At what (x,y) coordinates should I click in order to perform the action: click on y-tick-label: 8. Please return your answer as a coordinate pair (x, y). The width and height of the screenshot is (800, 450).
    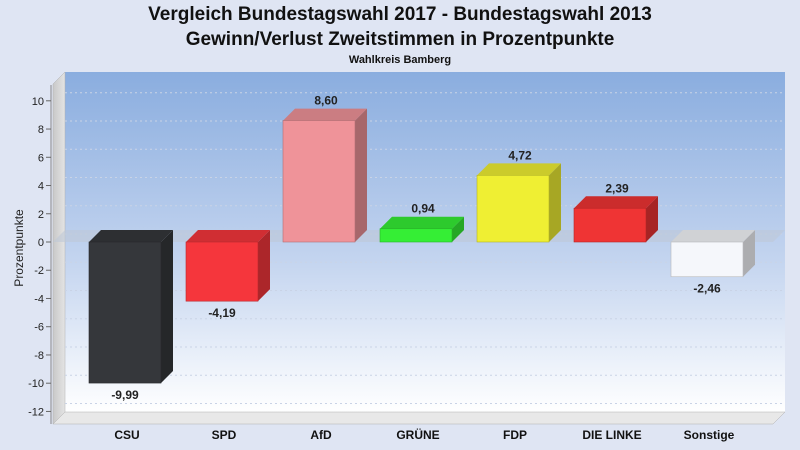
    Looking at the image, I should click on (41, 130).